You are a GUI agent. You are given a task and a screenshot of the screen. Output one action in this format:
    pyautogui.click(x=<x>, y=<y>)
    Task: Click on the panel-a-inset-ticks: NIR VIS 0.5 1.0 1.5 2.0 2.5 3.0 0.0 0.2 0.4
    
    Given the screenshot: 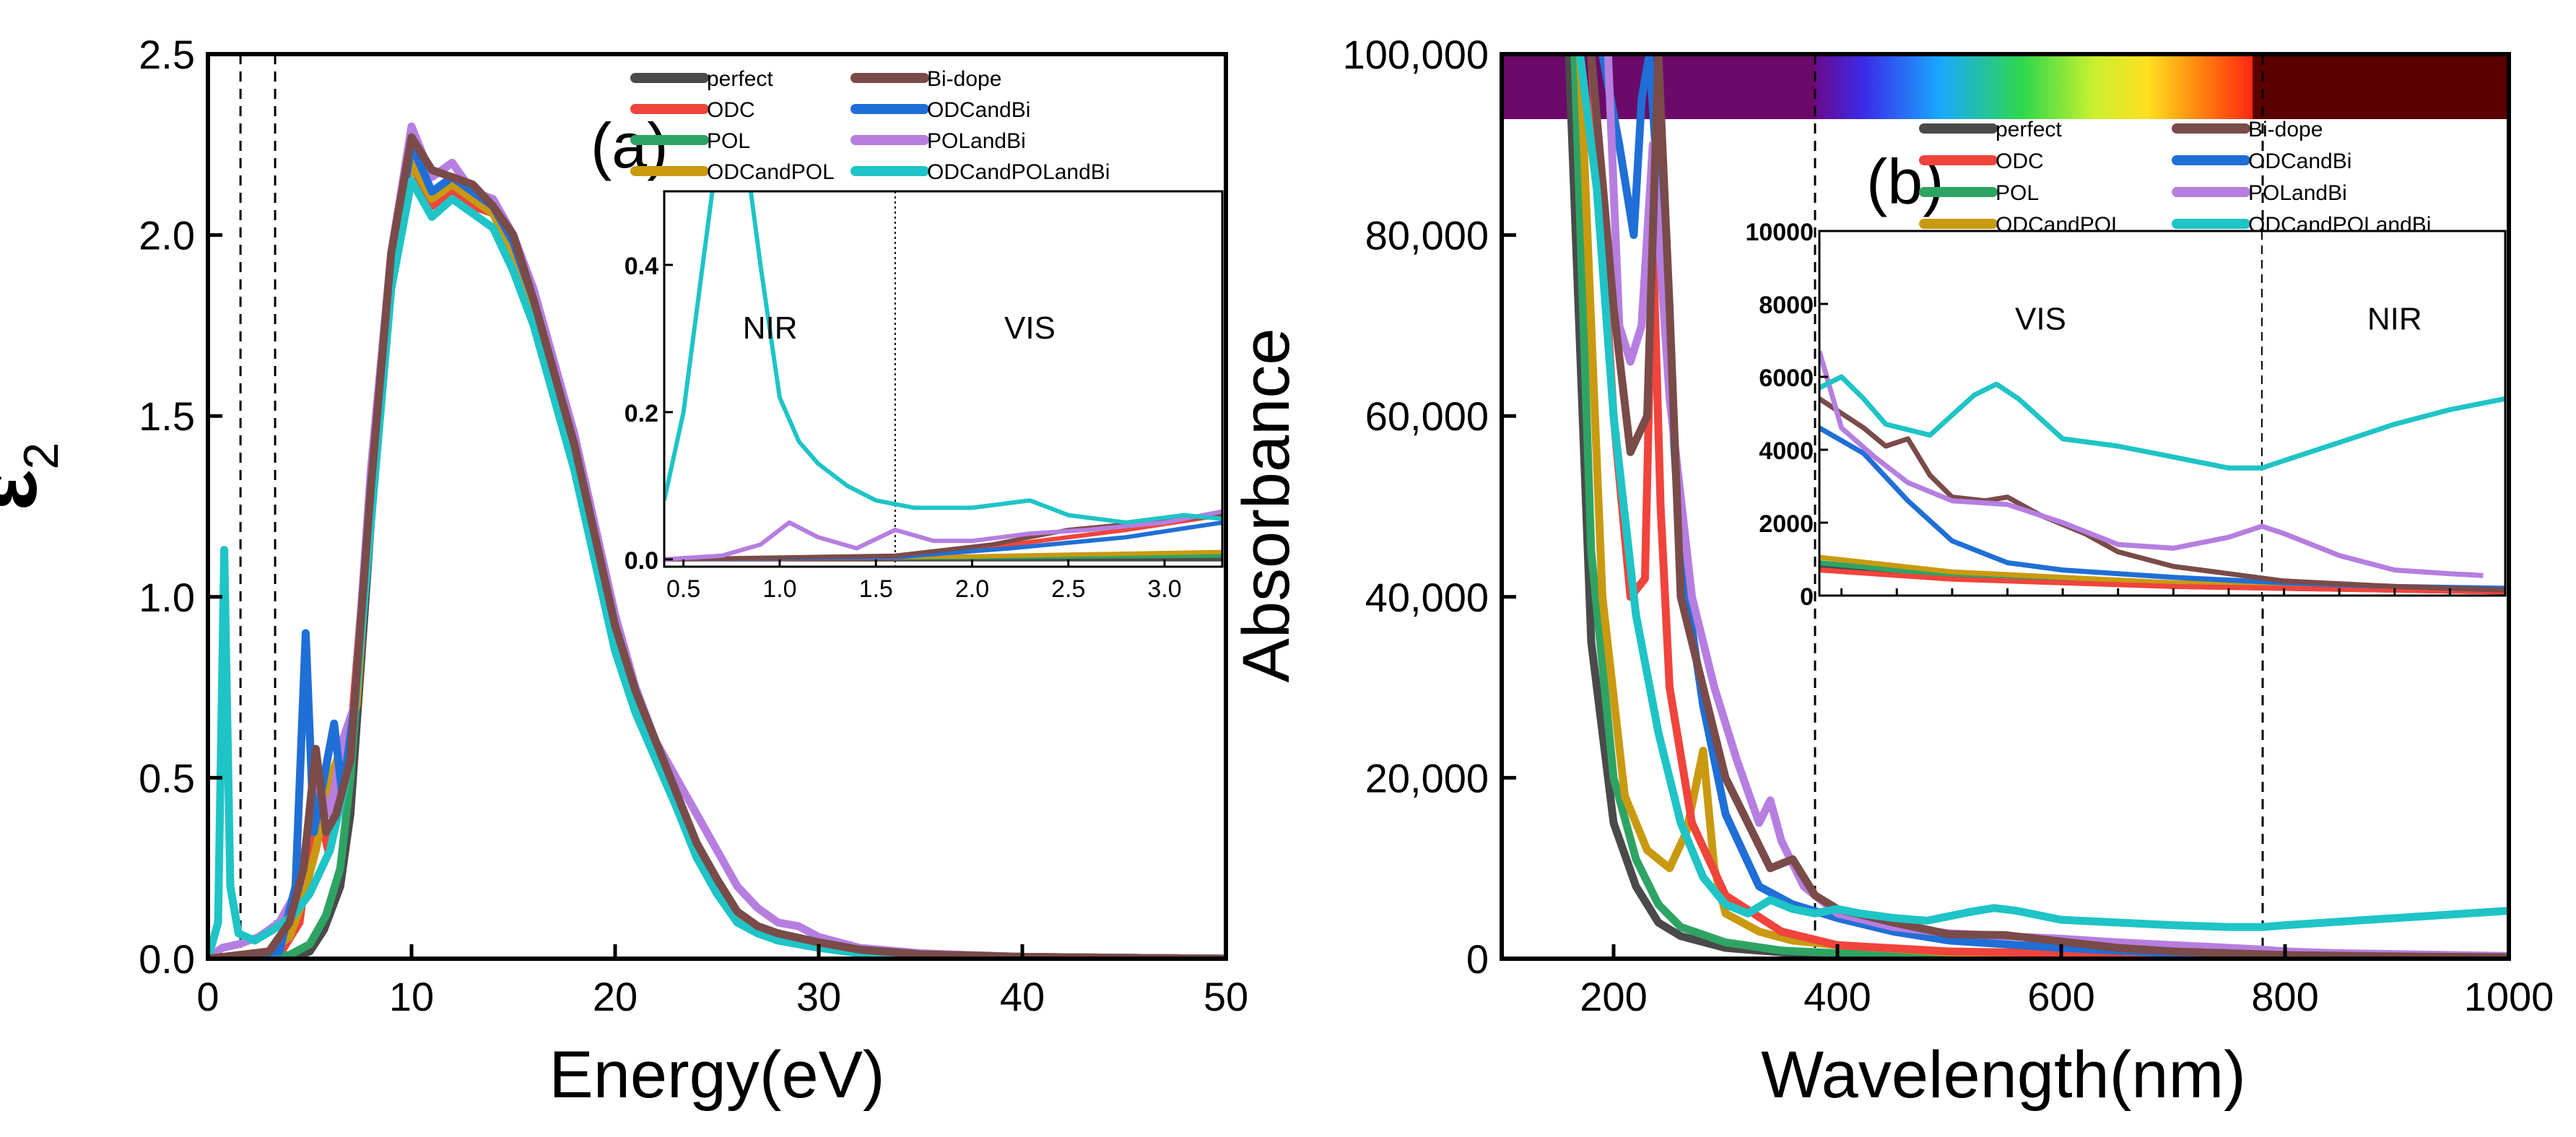 What is the action you would take?
    pyautogui.click(x=903, y=428)
    